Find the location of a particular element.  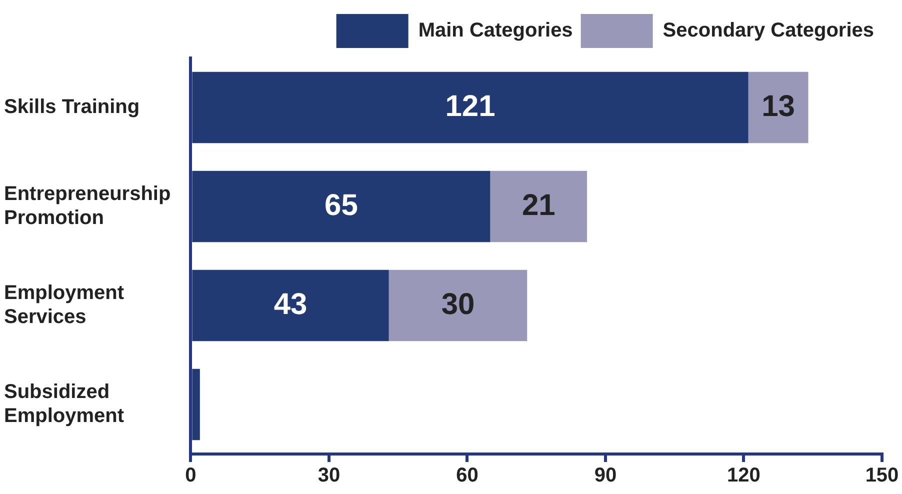

legend-label: Main Categories is located at coordinates (495, 31).